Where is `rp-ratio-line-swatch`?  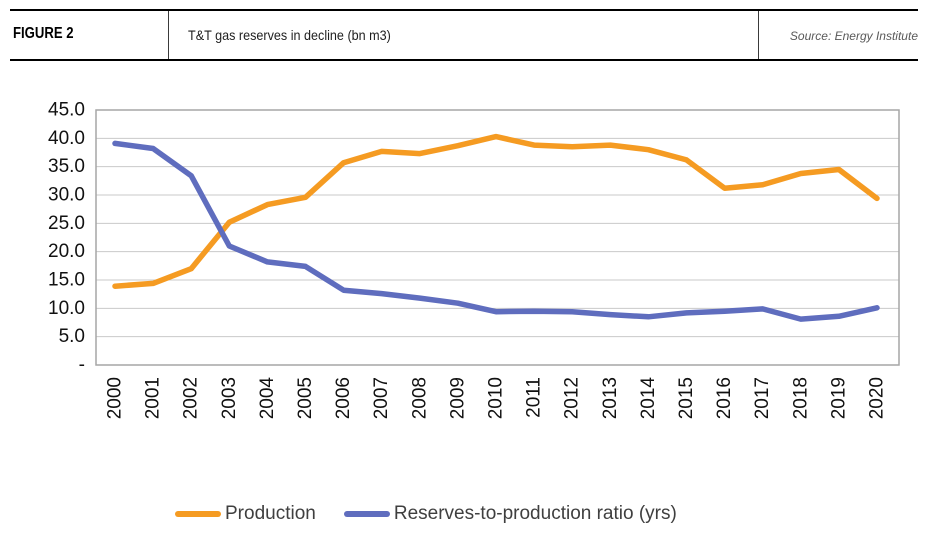 rp-ratio-line-swatch is located at coordinates (366, 514).